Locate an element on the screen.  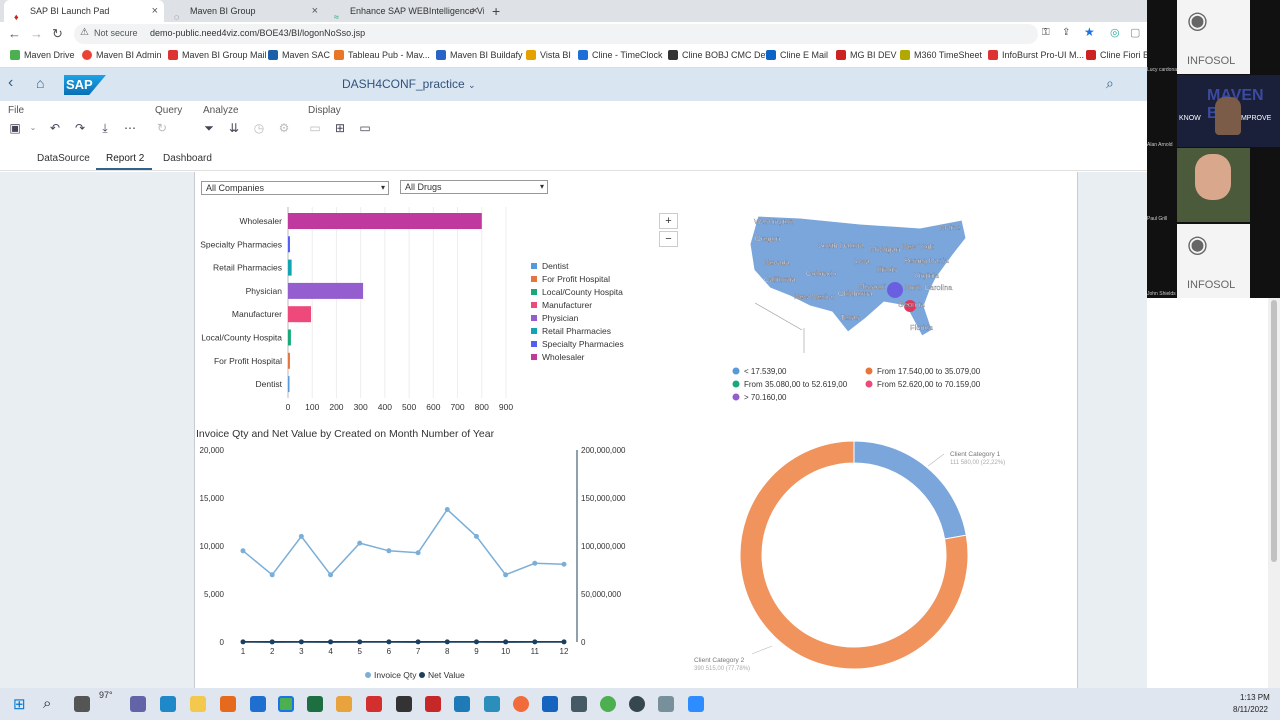
edge-icon is located at coordinates (168, 704).